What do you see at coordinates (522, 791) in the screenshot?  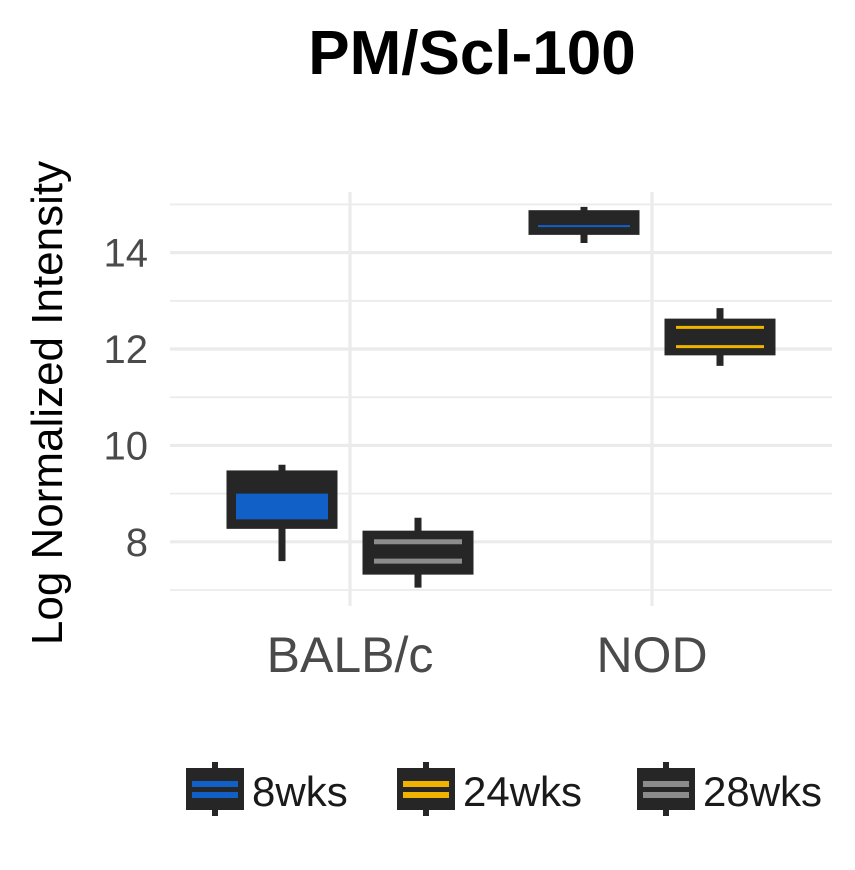 I see `legend-label-24wks: 24wks` at bounding box center [522, 791].